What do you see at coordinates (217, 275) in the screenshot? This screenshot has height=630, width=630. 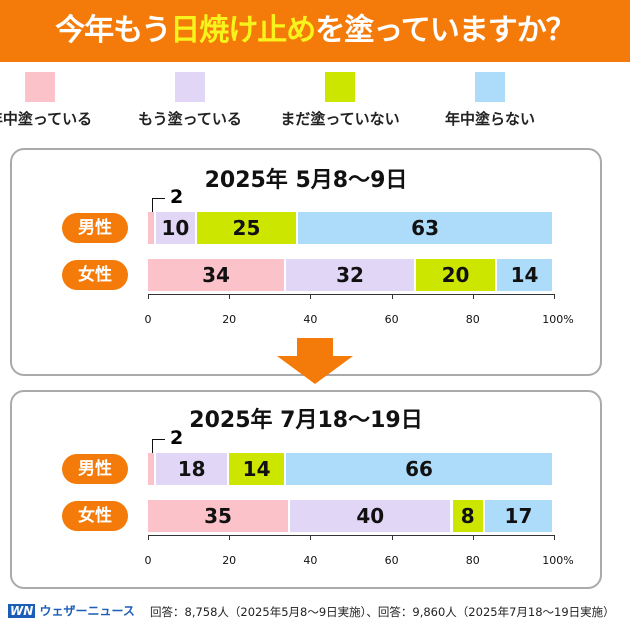 I see `bar-segment: 34` at bounding box center [217, 275].